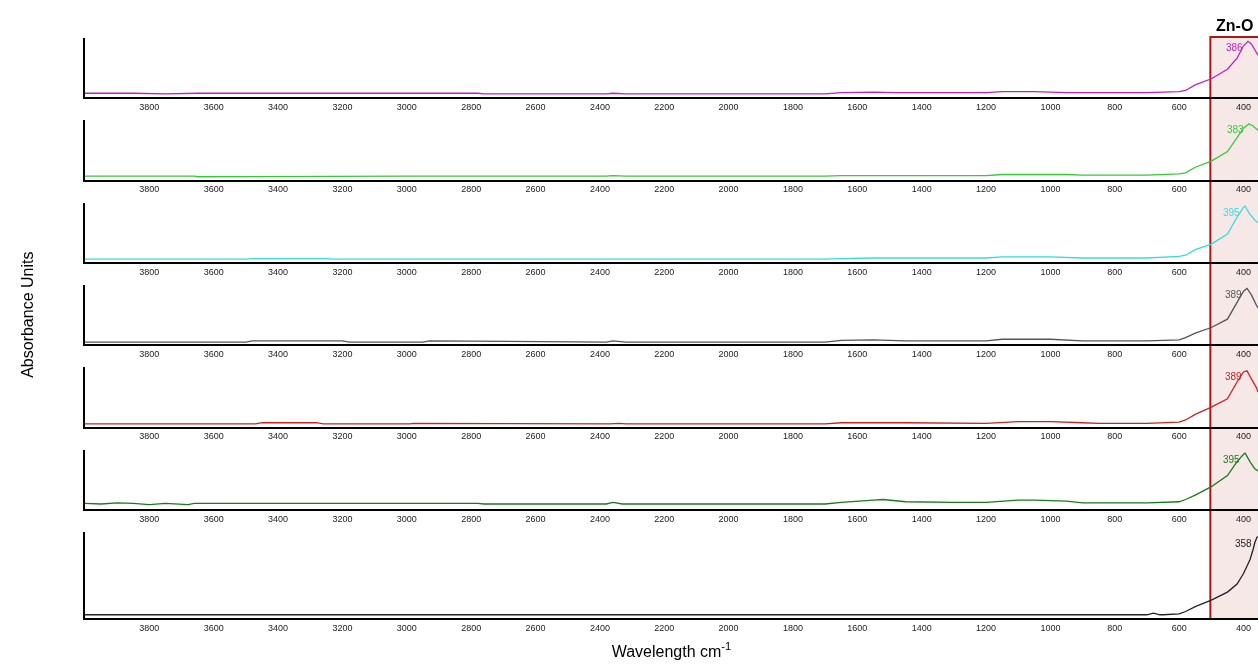 The width and height of the screenshot is (1258, 670). I want to click on band-label: Zn-O, so click(1235, 25).